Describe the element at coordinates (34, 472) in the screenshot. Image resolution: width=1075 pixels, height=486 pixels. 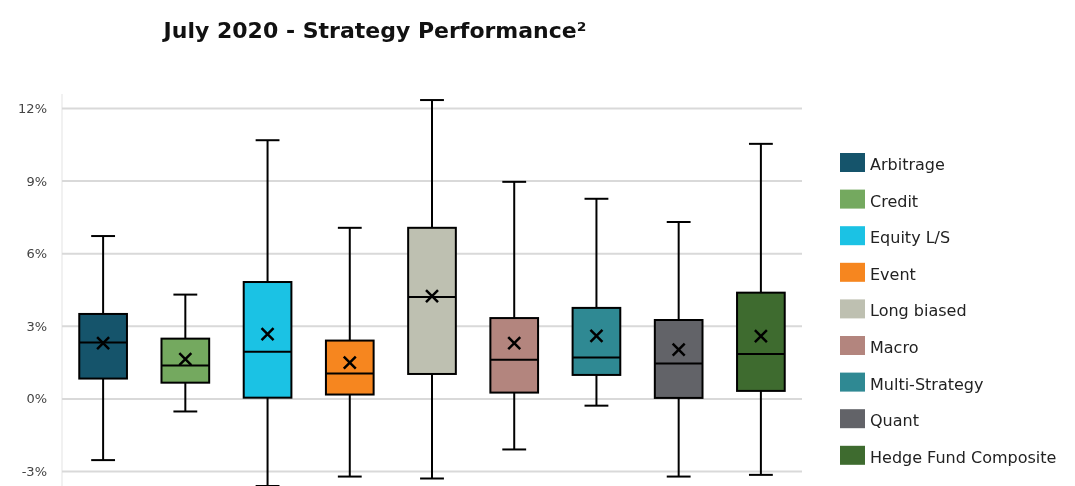
I see `y-tick-label: -3%` at that location.